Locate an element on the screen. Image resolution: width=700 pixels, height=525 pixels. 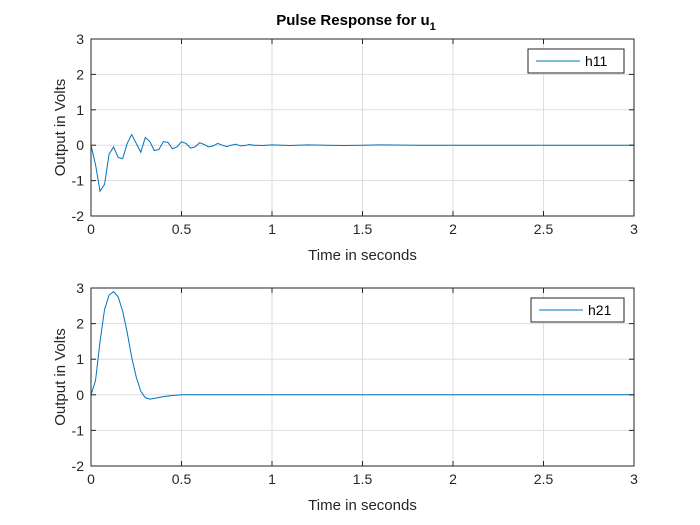
legend: h11 is located at coordinates (576, 61).